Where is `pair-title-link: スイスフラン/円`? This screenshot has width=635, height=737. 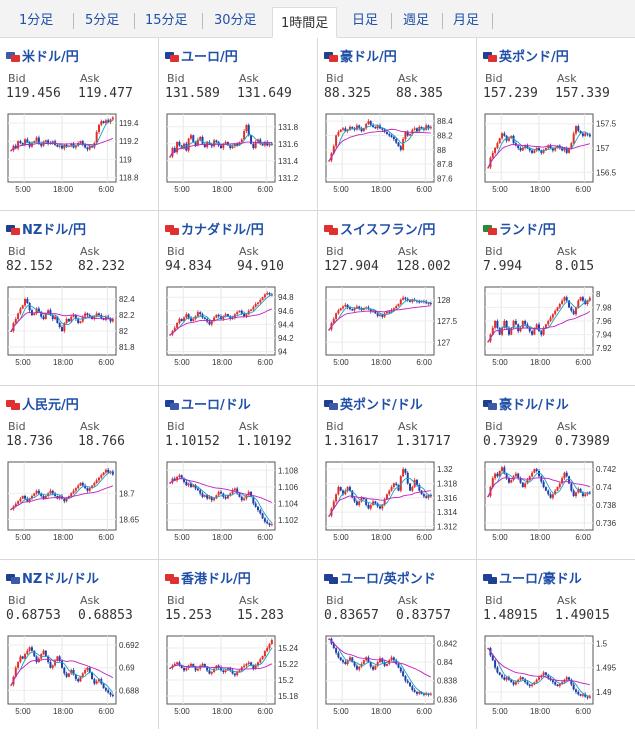 pair-title-link: スイスフラン/円 is located at coordinates (379, 228).